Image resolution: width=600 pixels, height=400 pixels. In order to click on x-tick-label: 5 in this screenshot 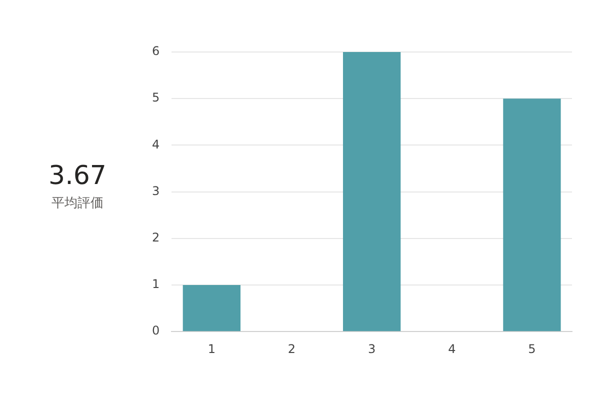, I will do `click(532, 349)`.